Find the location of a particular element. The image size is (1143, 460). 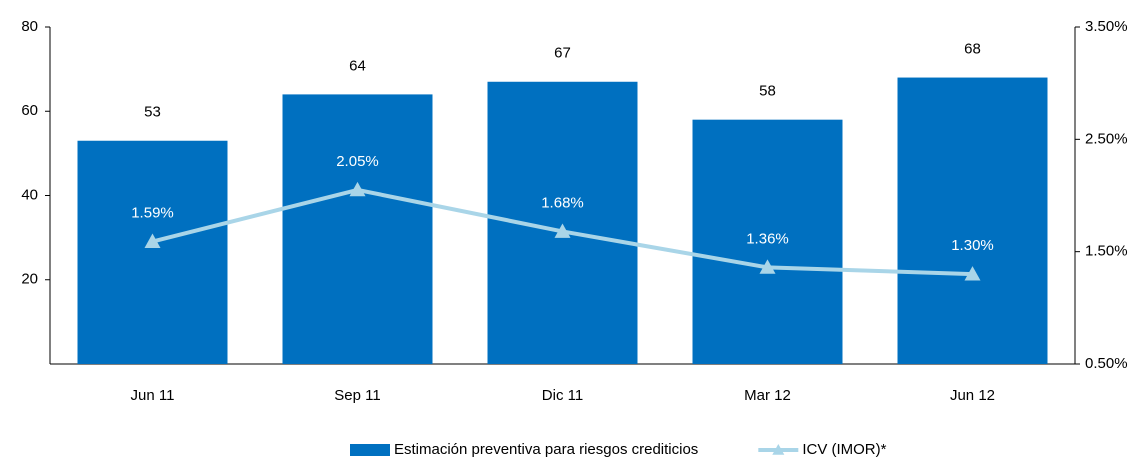

y-tick-label: 60 is located at coordinates (29, 110).